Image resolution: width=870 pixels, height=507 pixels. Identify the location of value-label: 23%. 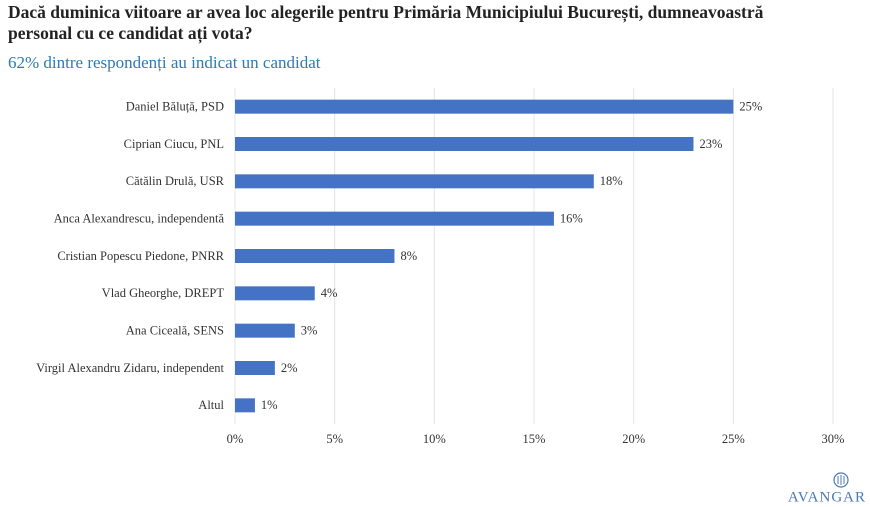
(710, 144).